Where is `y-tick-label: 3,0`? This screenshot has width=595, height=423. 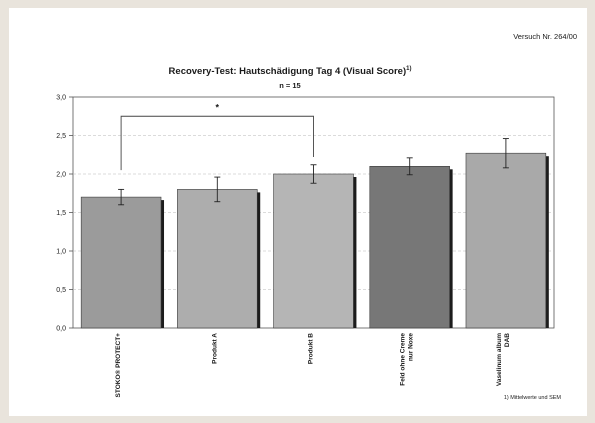 y-tick-label: 3,0 is located at coordinates (61, 98).